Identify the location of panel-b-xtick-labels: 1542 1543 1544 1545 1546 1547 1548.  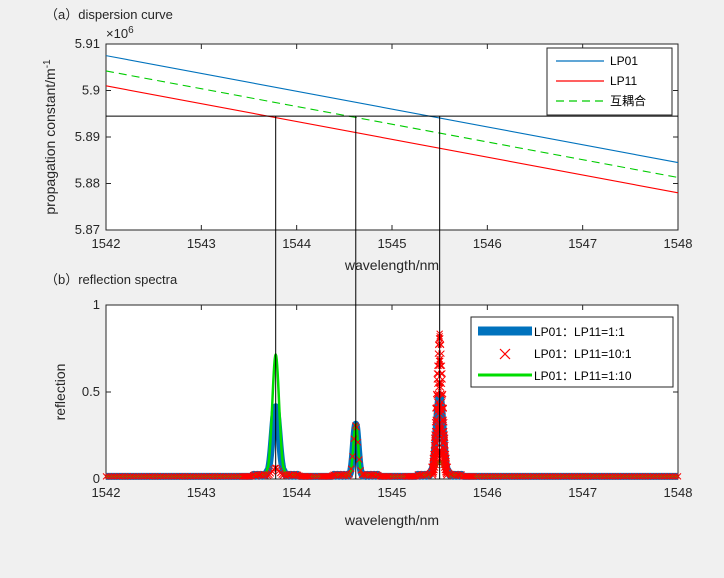
(392, 492).